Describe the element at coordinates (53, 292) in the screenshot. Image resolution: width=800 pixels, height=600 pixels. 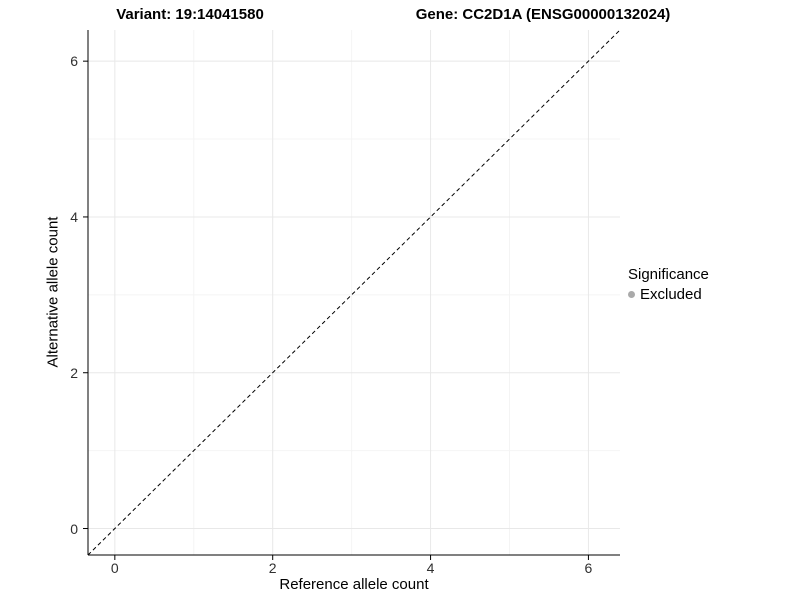
I see `y-axis-title: Alternative allele count` at that location.